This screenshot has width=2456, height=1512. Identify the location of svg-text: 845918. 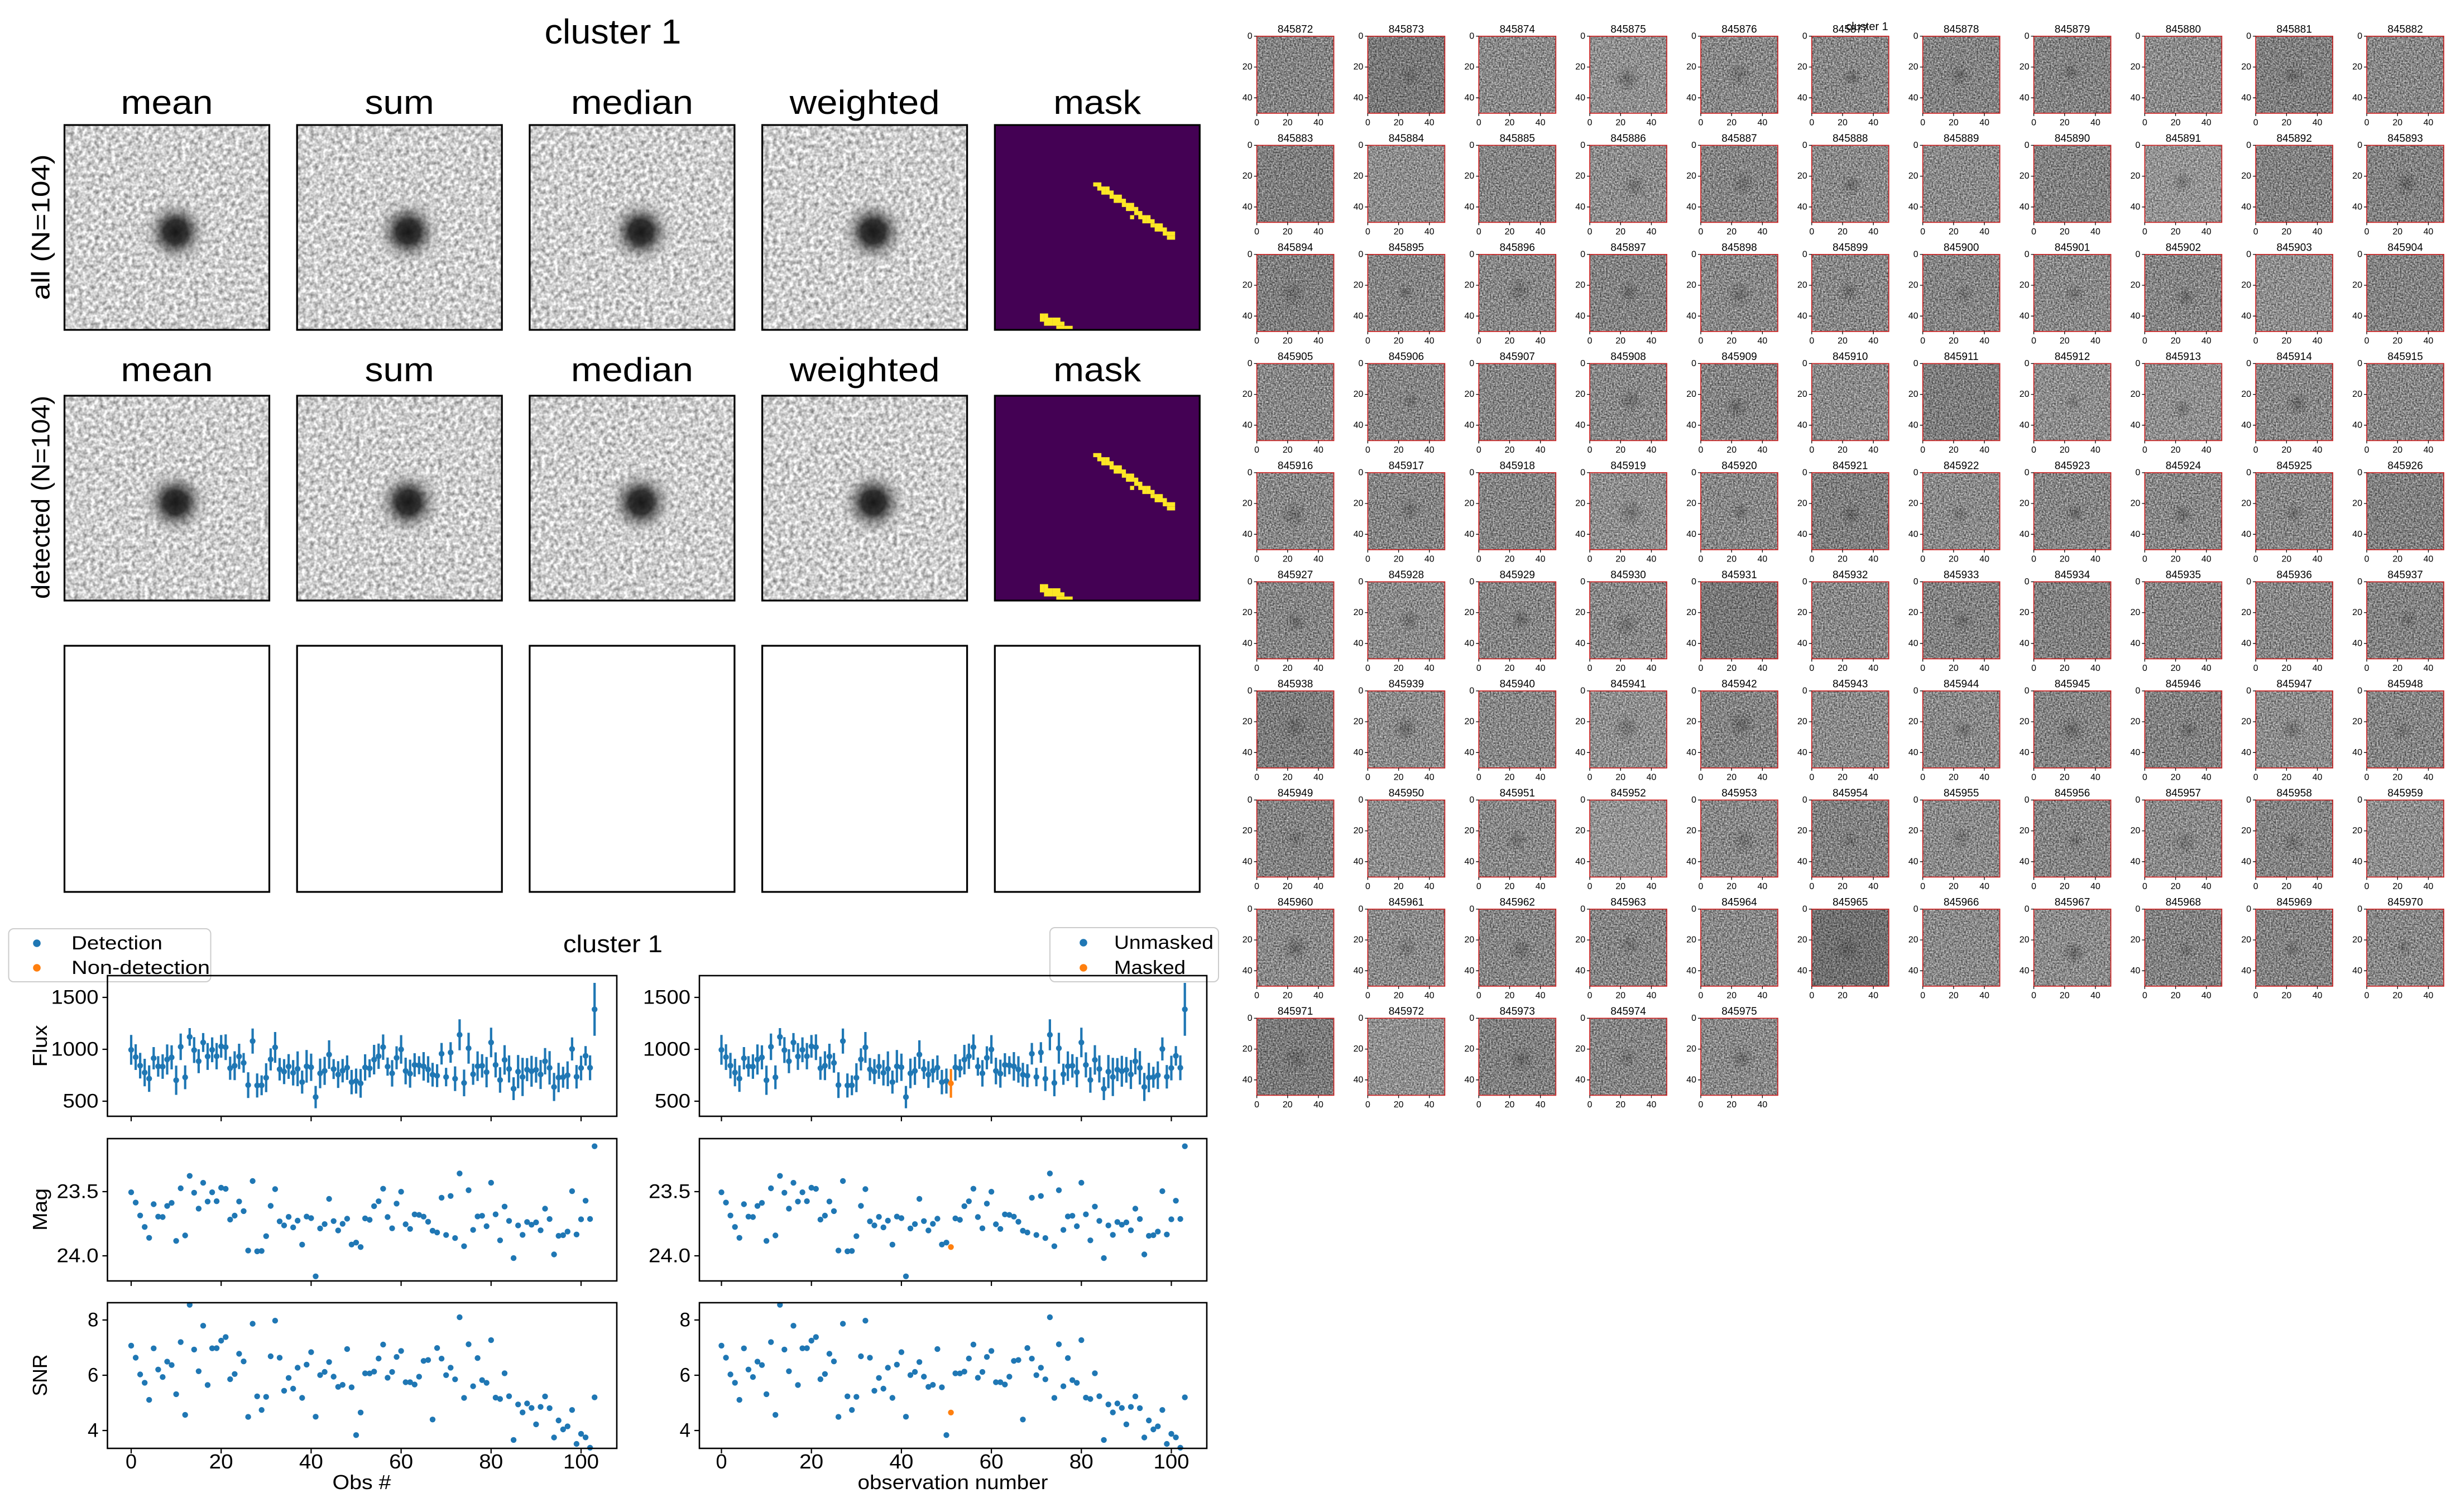
(1517, 466).